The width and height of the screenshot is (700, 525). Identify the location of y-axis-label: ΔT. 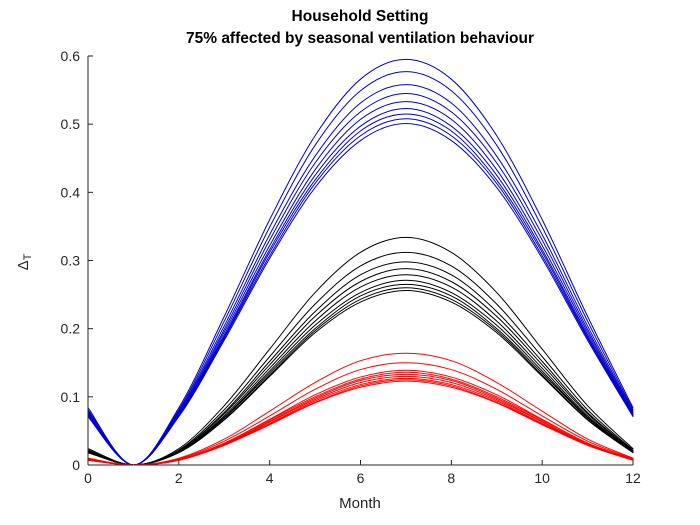
(24, 261).